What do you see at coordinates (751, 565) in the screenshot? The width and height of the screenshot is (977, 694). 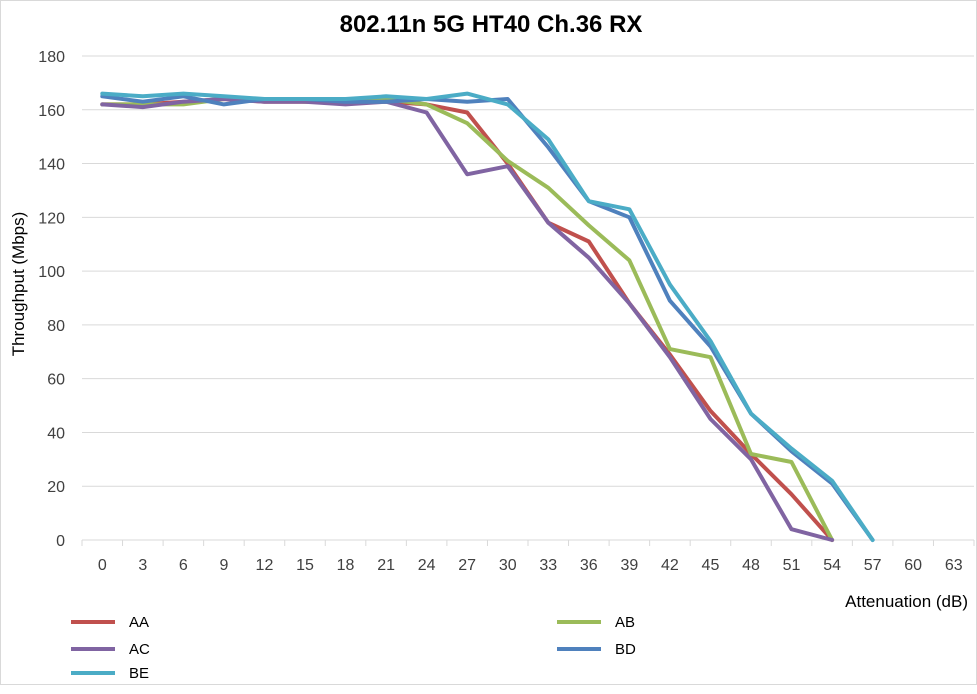 I see `x-tick-label: 48` at bounding box center [751, 565].